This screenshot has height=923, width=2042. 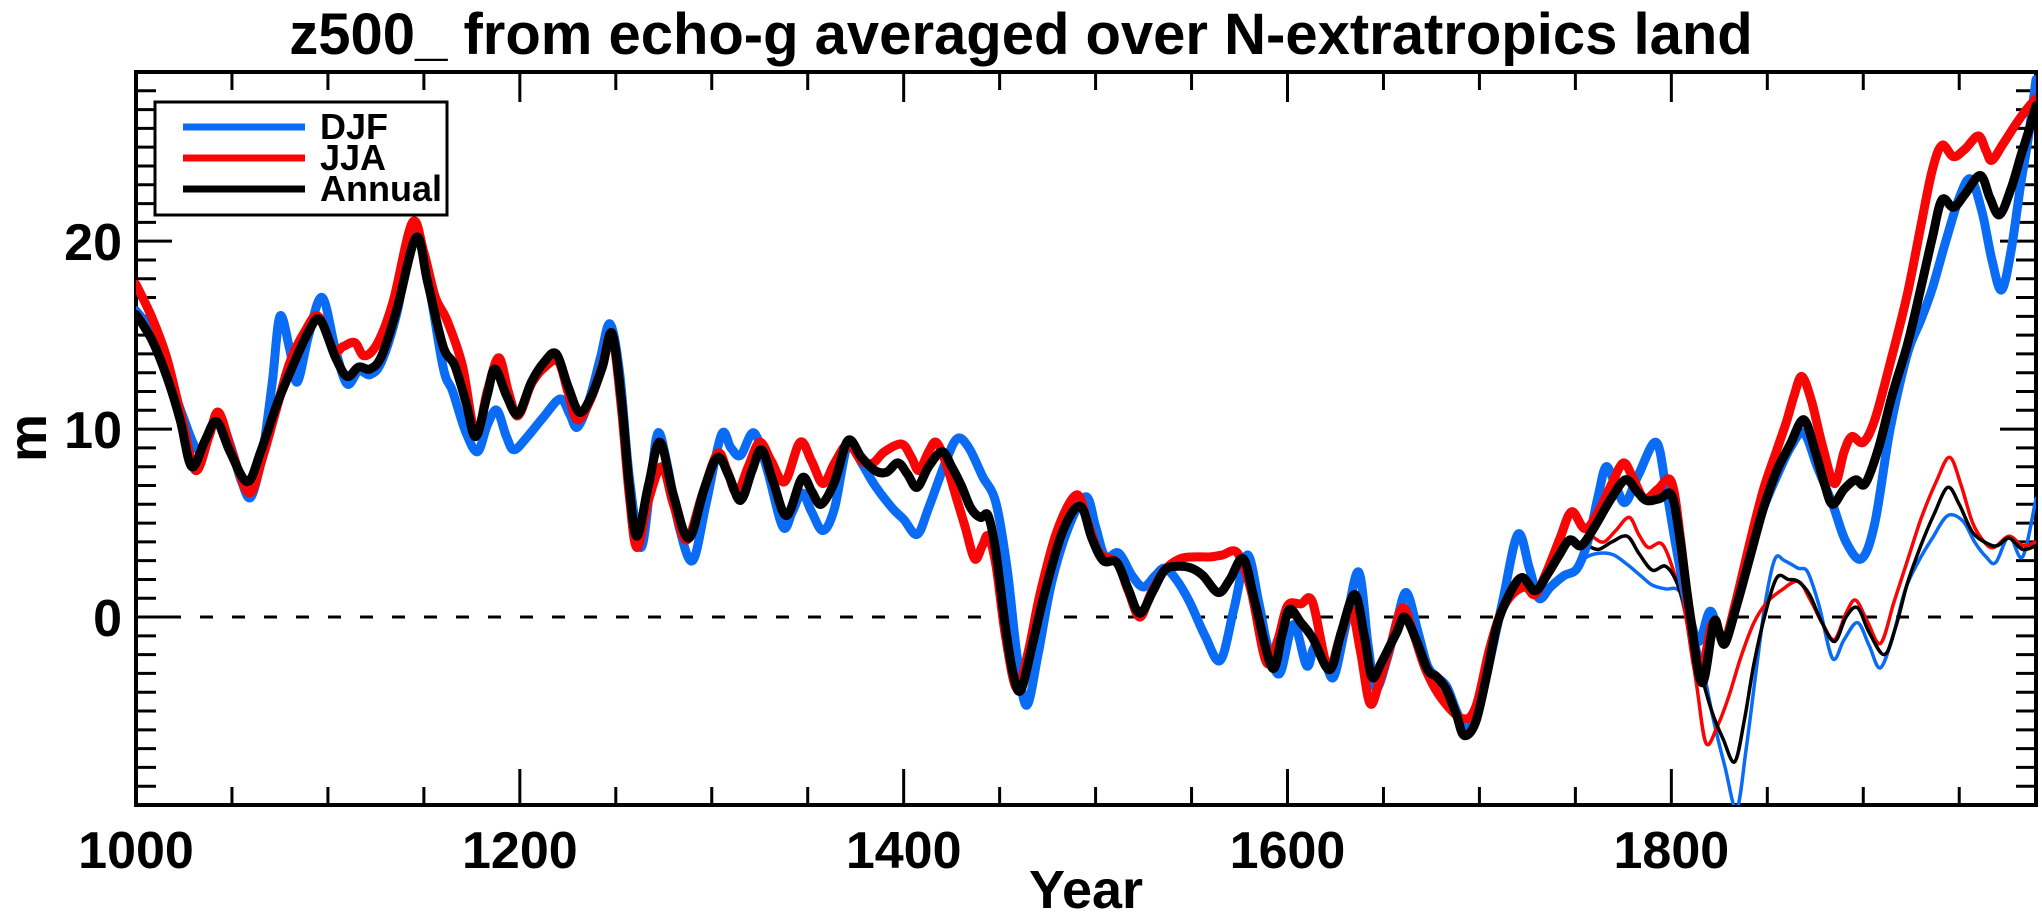 What do you see at coordinates (381, 188) in the screenshot?
I see `legend-label-Annual: Annual` at bounding box center [381, 188].